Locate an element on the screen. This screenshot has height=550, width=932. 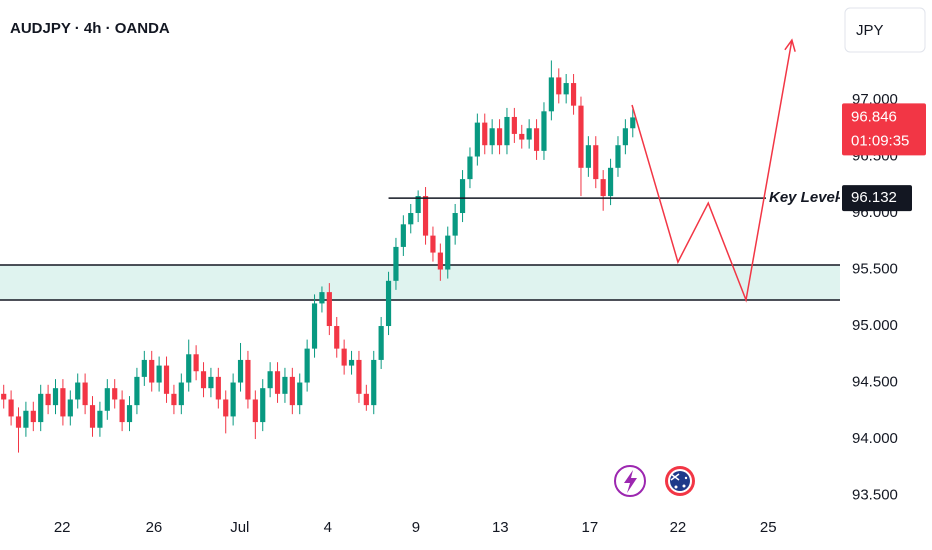
event-icon is located at coordinates (630, 481).